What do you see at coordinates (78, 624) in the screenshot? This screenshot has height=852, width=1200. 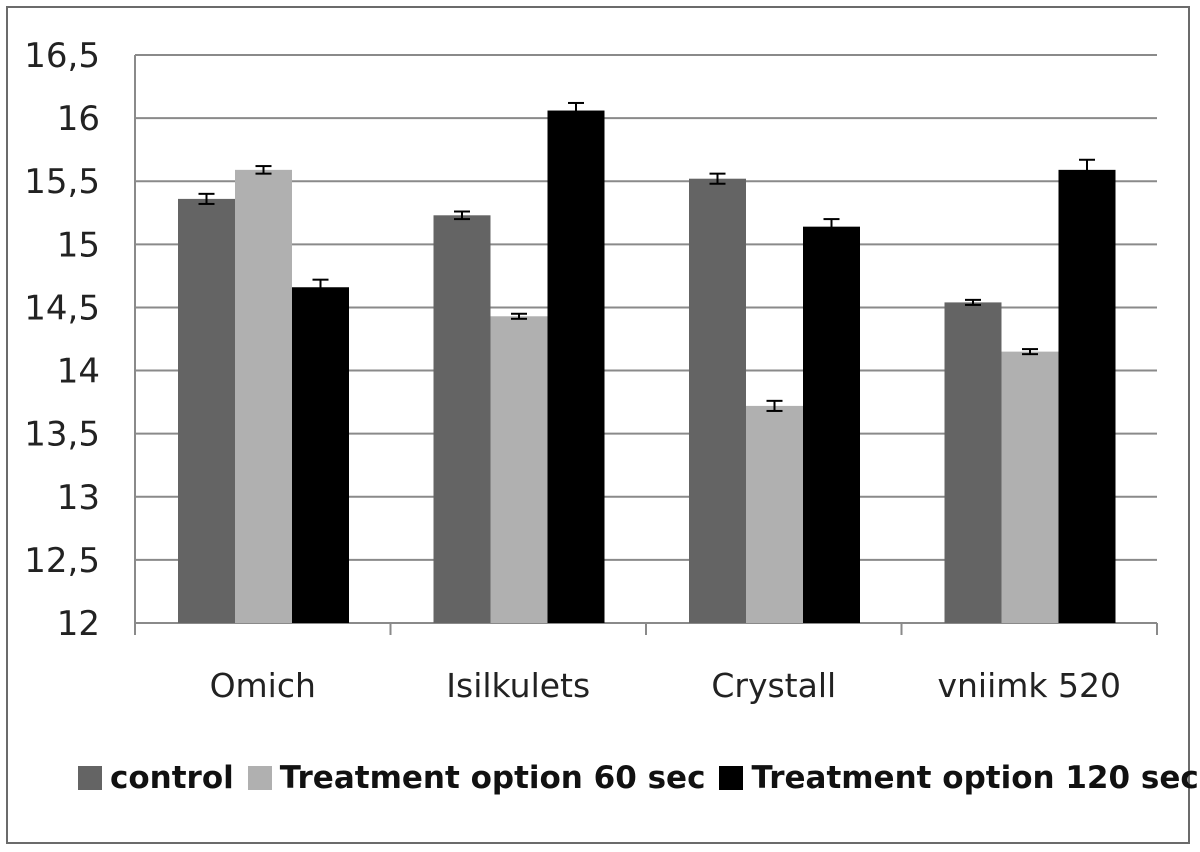 I see `y-tick-label: 12` at bounding box center [78, 624].